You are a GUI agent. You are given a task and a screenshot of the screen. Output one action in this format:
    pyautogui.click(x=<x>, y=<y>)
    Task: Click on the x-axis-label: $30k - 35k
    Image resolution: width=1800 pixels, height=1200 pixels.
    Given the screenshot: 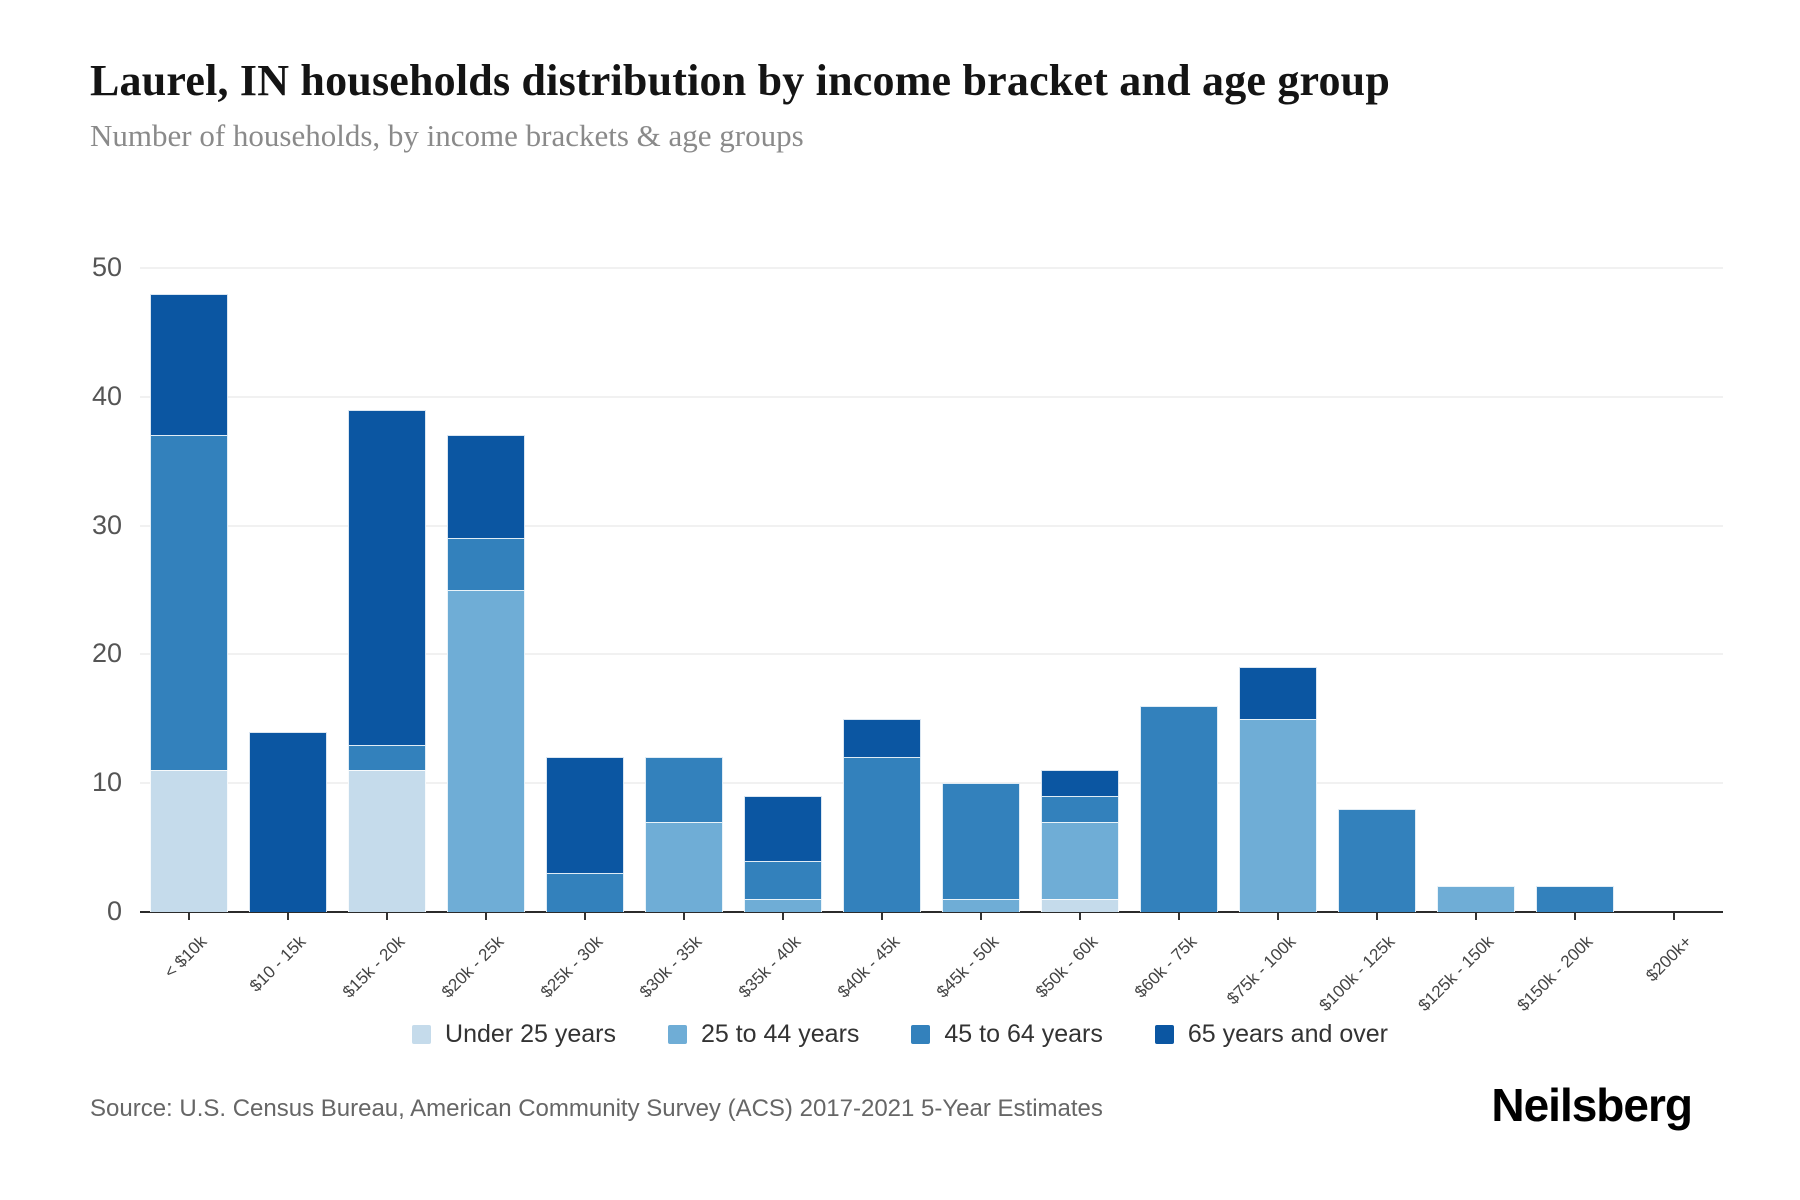 What is the action you would take?
    pyautogui.click(x=671, y=967)
    